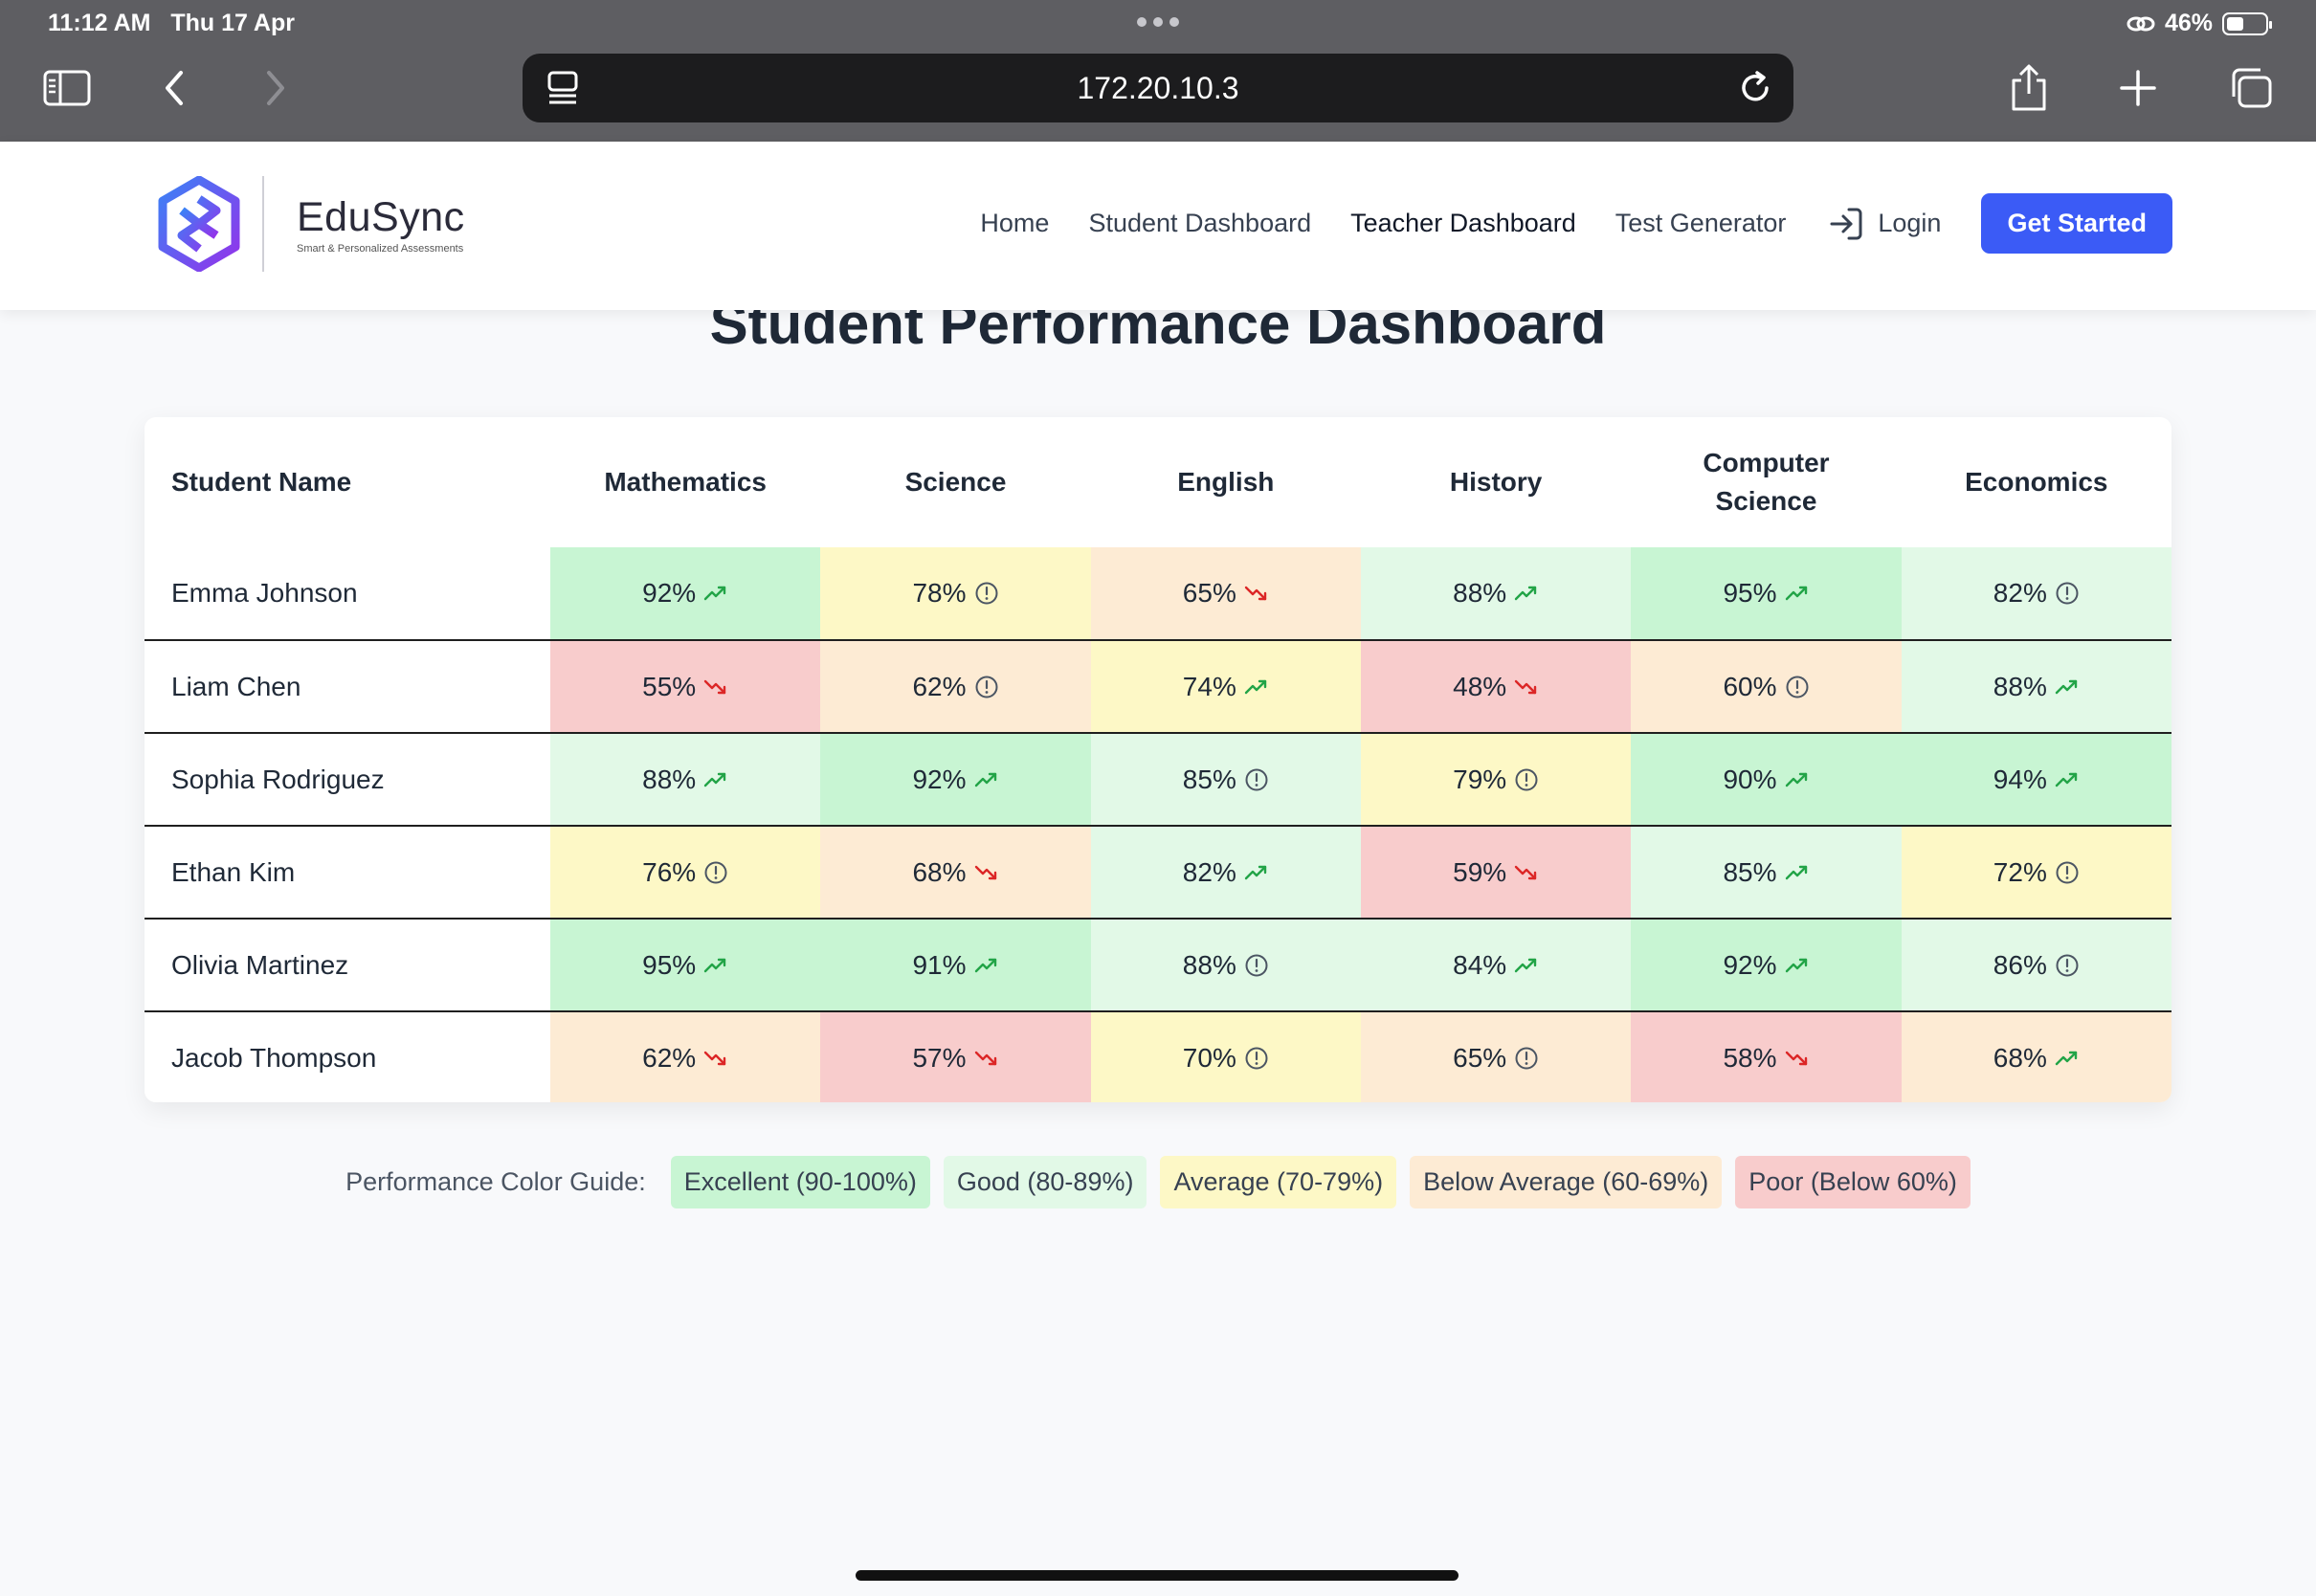 The height and width of the screenshot is (1596, 2316). Describe the element at coordinates (2036, 482) in the screenshot. I see `header-economics: Economics` at that location.